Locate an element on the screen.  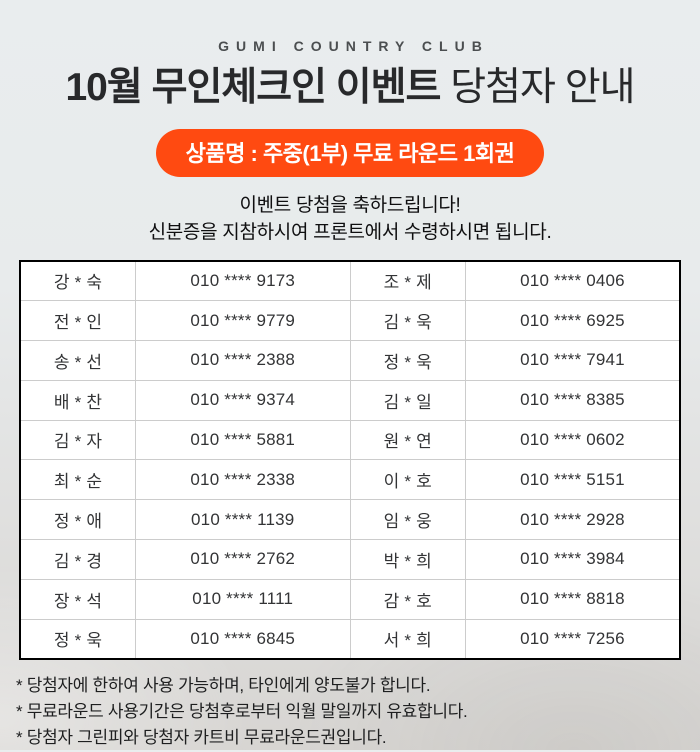
page-title-strong: 10월 무인체크인 이벤트 is located at coordinates (253, 87).